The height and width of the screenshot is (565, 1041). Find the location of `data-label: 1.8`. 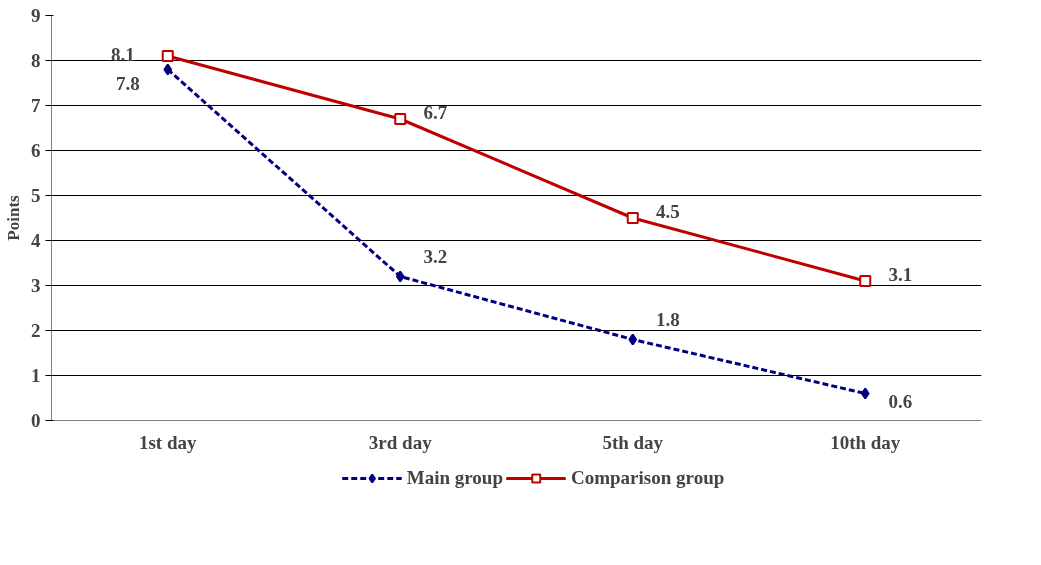

data-label: 1.8 is located at coordinates (667, 319).